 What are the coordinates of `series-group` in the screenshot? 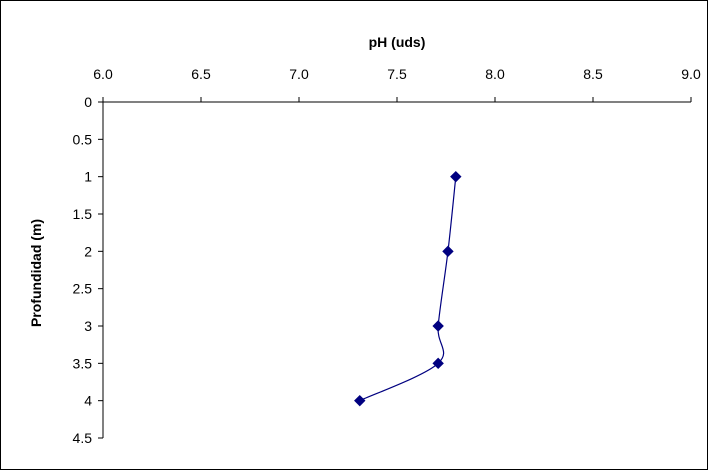 It's located at (408, 288).